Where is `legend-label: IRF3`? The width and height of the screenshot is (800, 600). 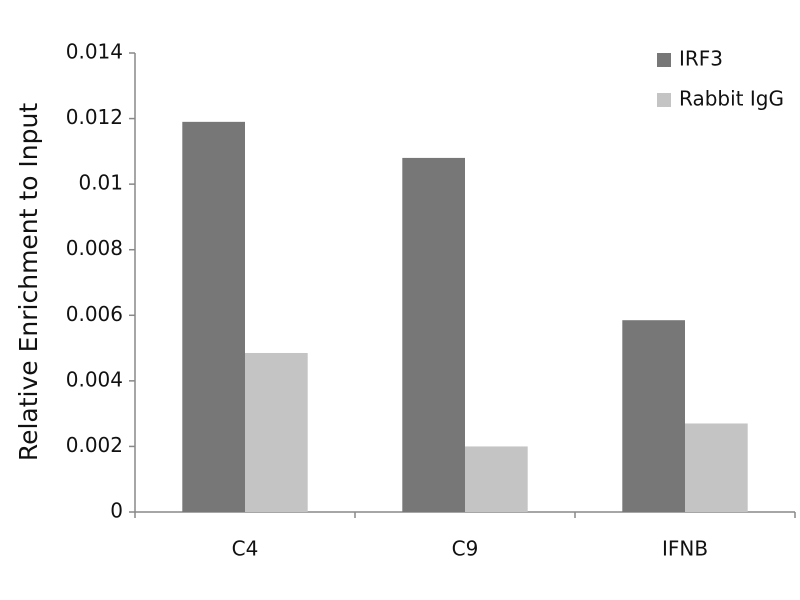 legend-label: IRF3 is located at coordinates (701, 59).